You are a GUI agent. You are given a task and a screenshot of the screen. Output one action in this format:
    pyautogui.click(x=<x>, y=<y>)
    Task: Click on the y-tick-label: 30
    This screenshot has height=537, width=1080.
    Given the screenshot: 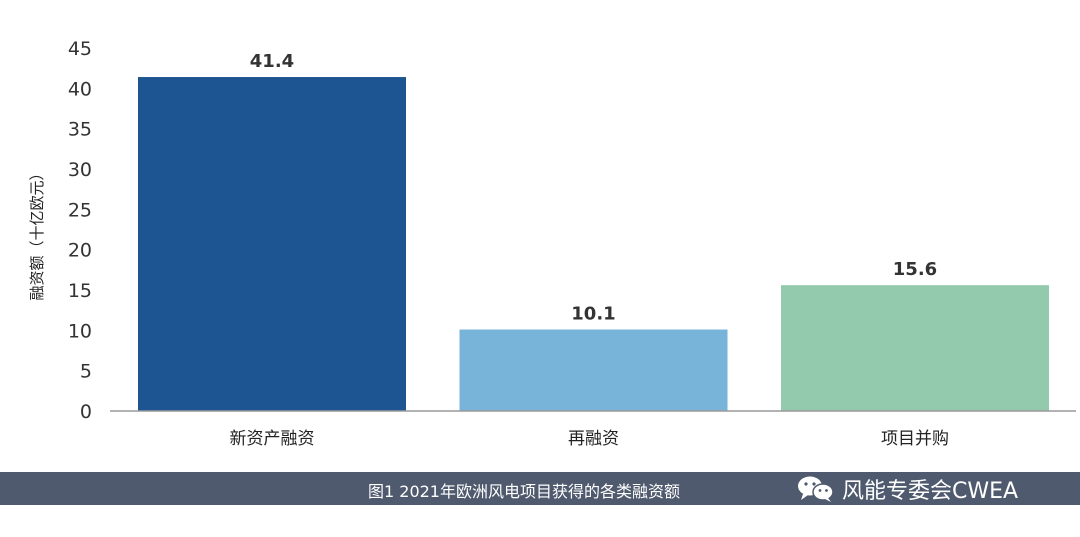 What is the action you would take?
    pyautogui.click(x=80, y=170)
    